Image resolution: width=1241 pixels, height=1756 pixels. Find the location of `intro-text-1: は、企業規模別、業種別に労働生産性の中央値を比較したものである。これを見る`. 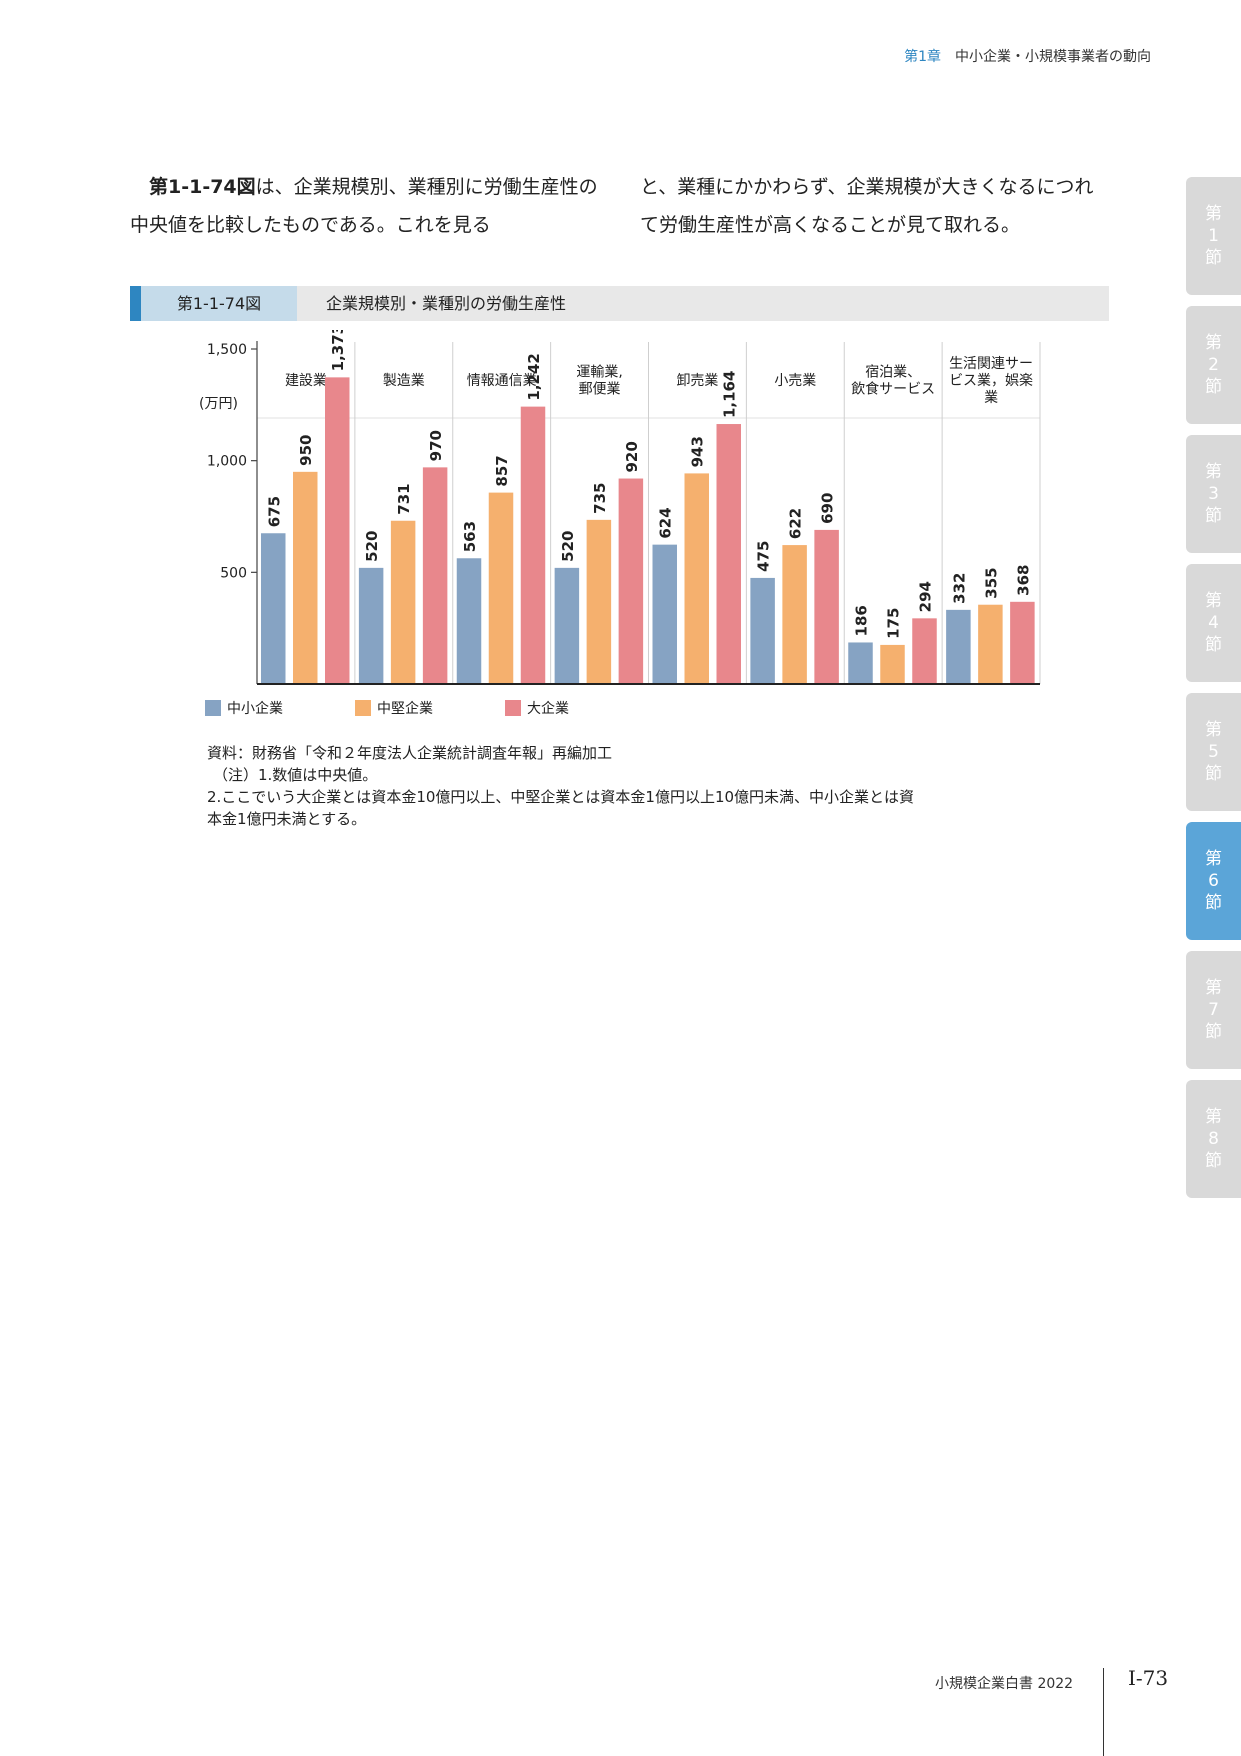

intro-text-1: は、企業規模別、業種別に労働生産性の中央値を比較したものである。これを見る is located at coordinates (364, 206).